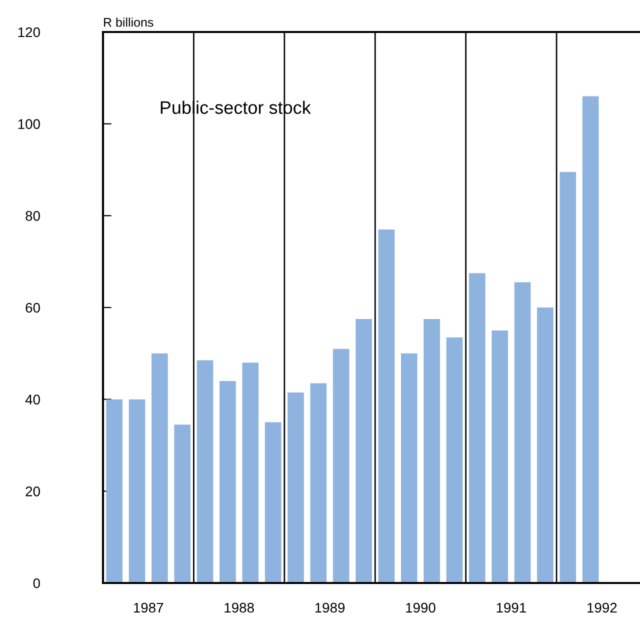  I want to click on x-tick-label: 1988, so click(239, 607).